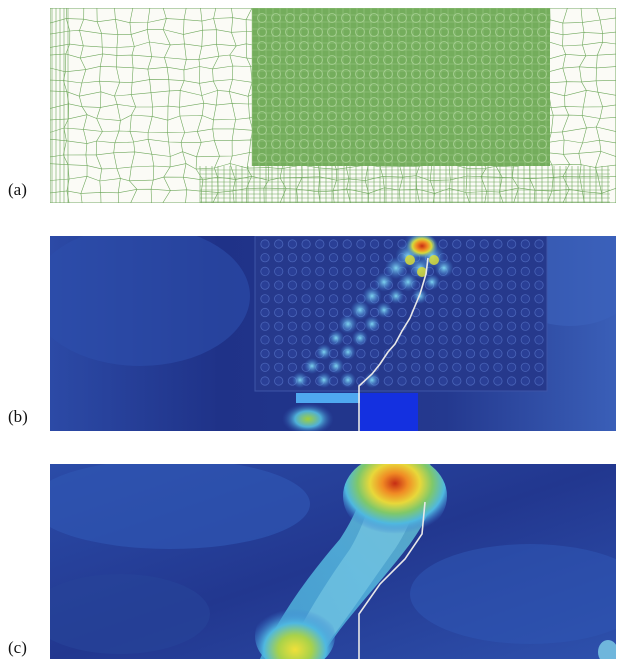 Image resolution: width=641 pixels, height=659 pixels. I want to click on bottom-hotspot, so click(295, 630).